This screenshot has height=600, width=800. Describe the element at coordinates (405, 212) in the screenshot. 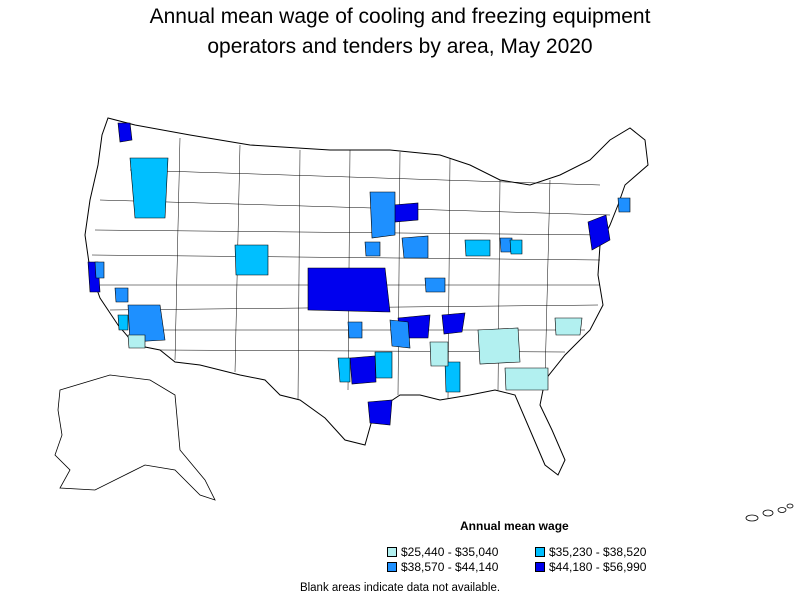

I see `area-minneapolis` at that location.